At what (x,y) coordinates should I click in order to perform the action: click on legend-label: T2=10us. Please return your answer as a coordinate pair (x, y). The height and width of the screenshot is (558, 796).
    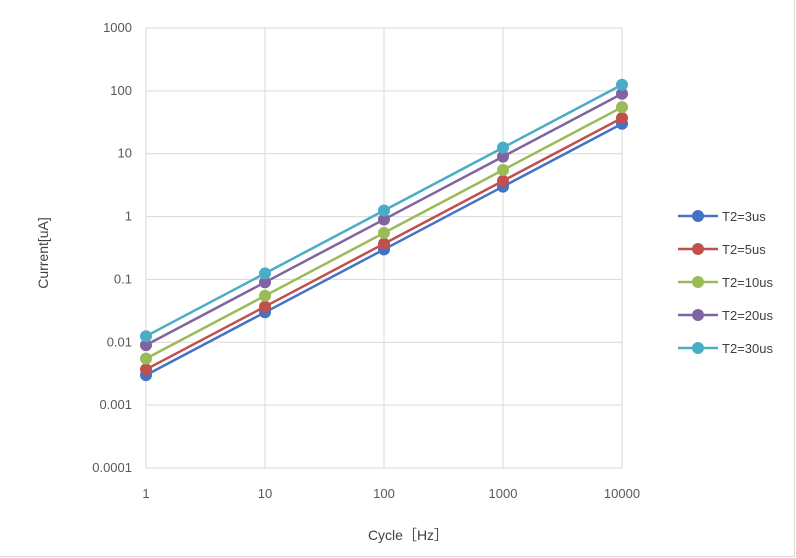
    Looking at the image, I should click on (747, 282).